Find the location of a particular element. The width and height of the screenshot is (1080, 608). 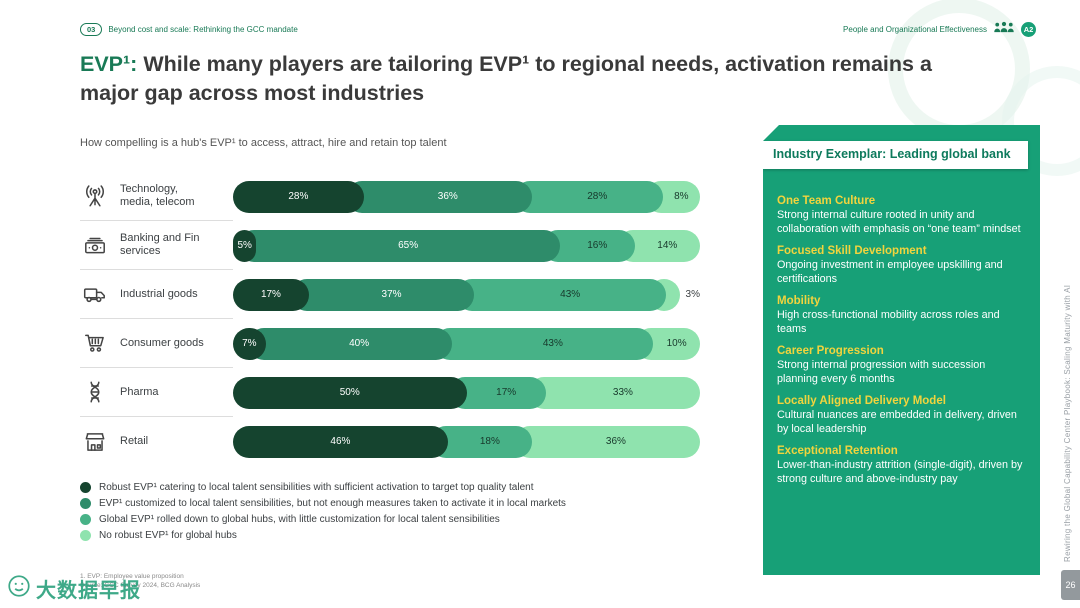

bar-segment: 37% is located at coordinates (382, 294).